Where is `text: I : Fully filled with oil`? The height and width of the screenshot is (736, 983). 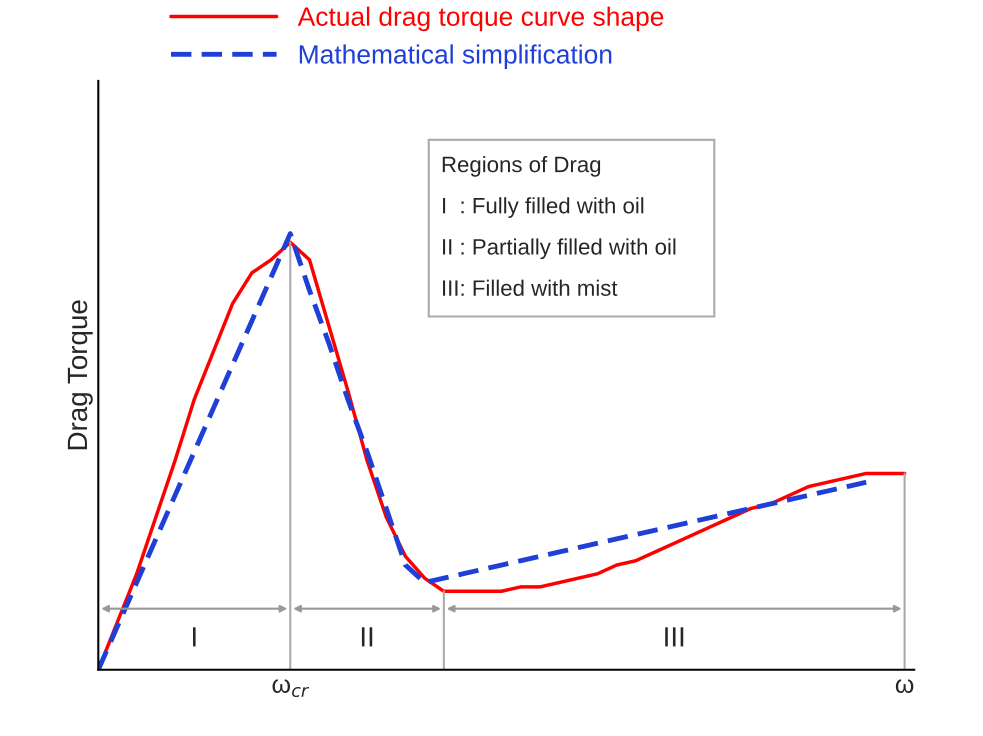 text: I : Fully filled with oil is located at coordinates (543, 207).